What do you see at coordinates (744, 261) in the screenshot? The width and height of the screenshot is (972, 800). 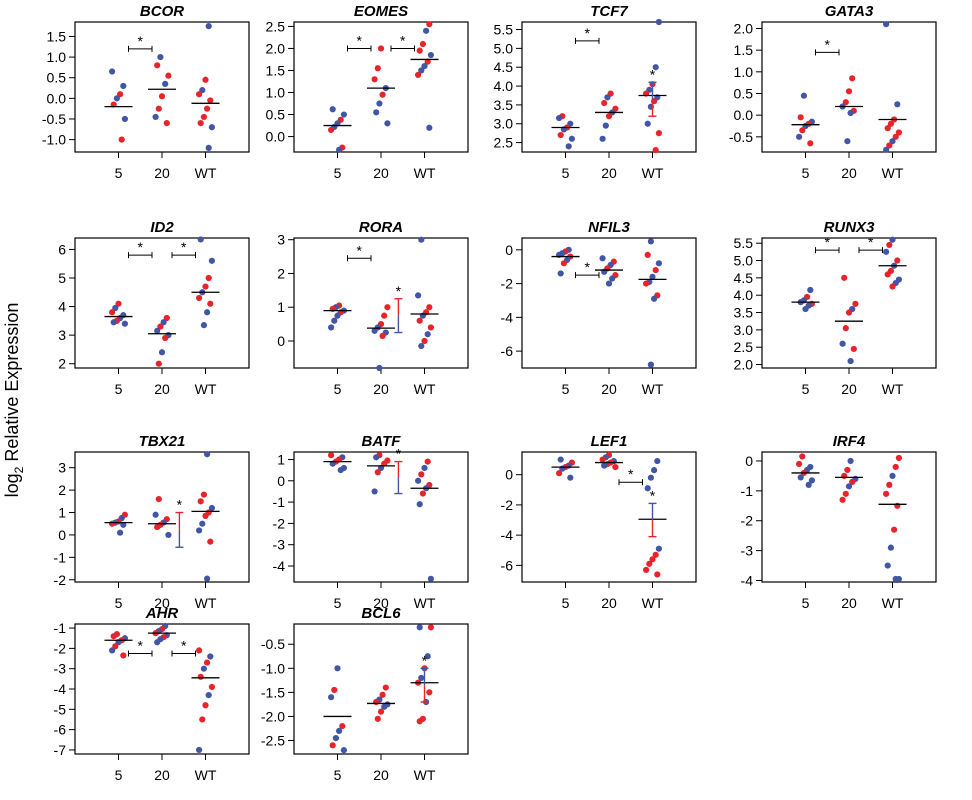 I see `y-tick-label: 5.0` at bounding box center [744, 261].